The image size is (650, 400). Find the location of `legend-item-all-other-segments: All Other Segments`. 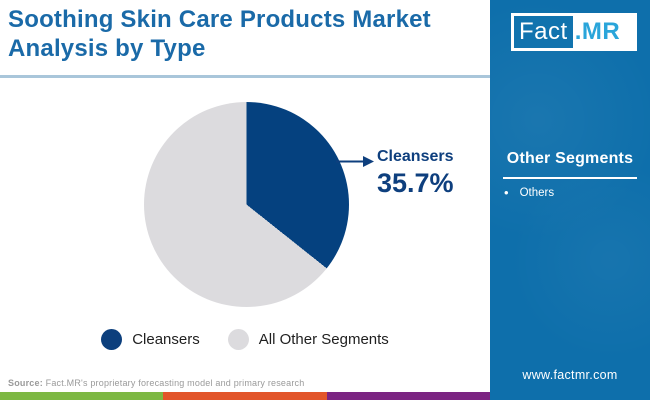

legend-item-all-other-segments: All Other Segments is located at coordinates (308, 339).